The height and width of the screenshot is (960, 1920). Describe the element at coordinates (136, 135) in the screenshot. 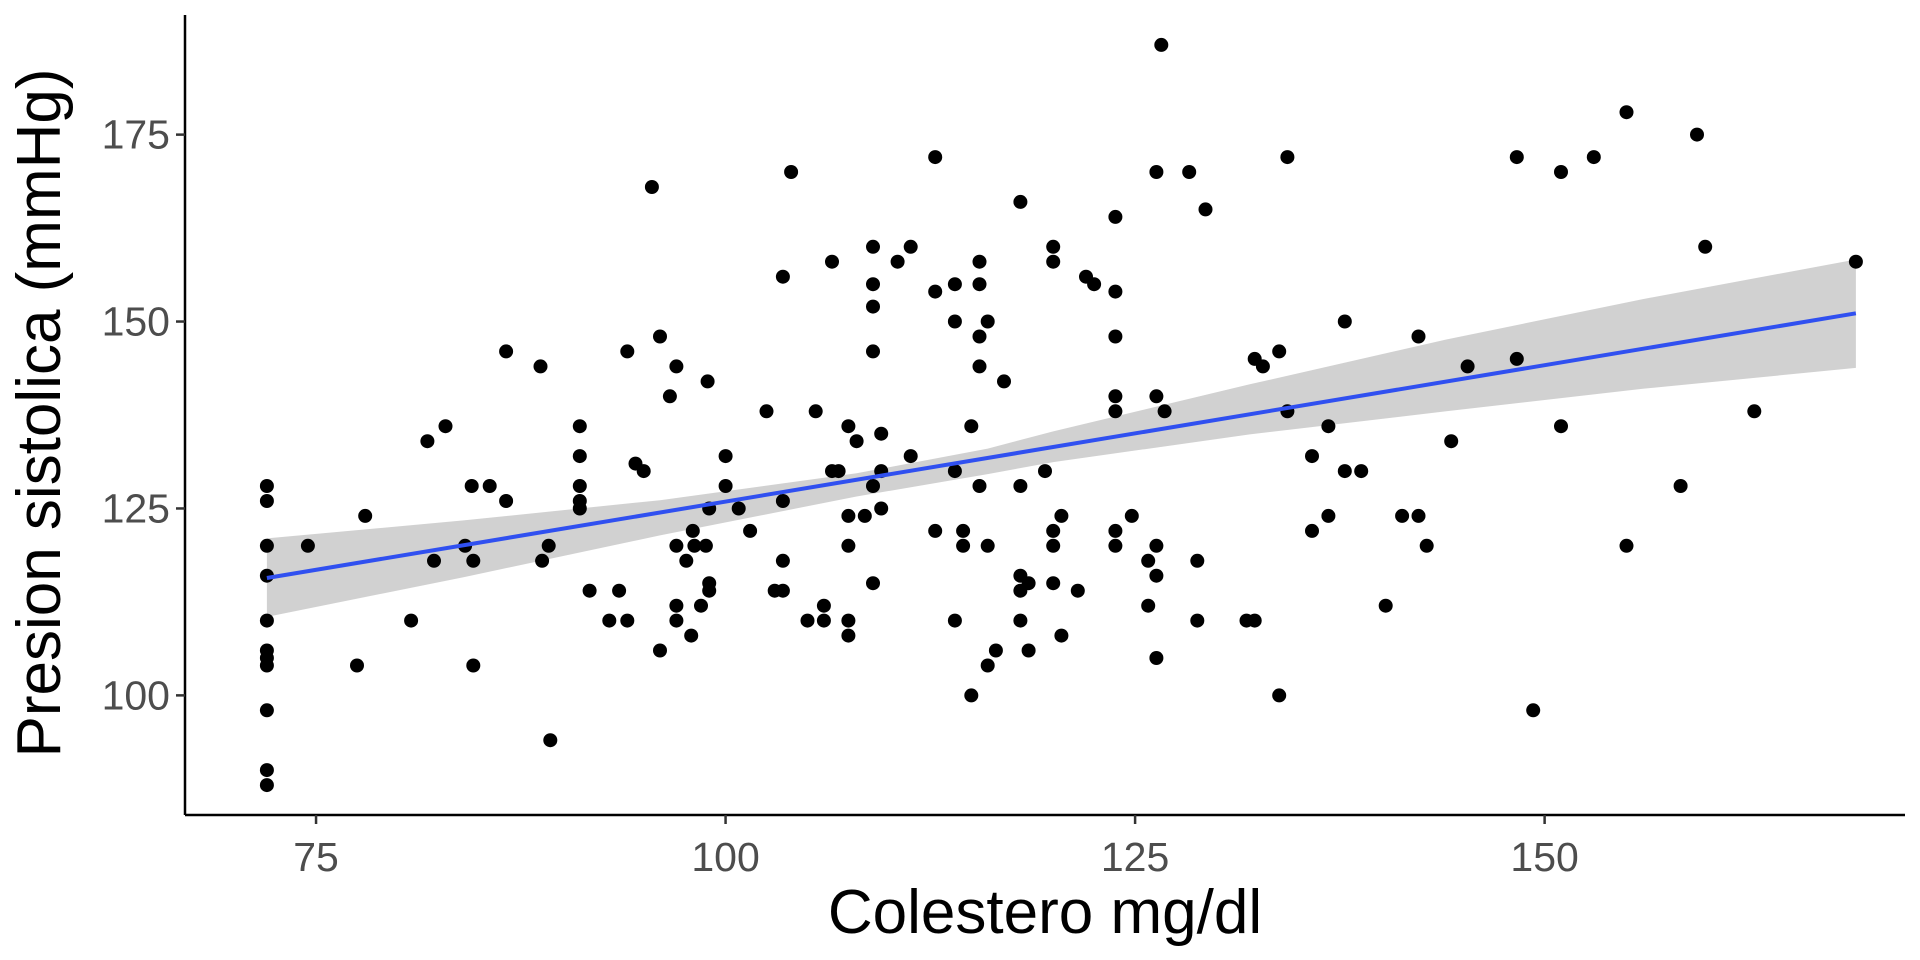

I see `y-tick-label: 175` at that location.